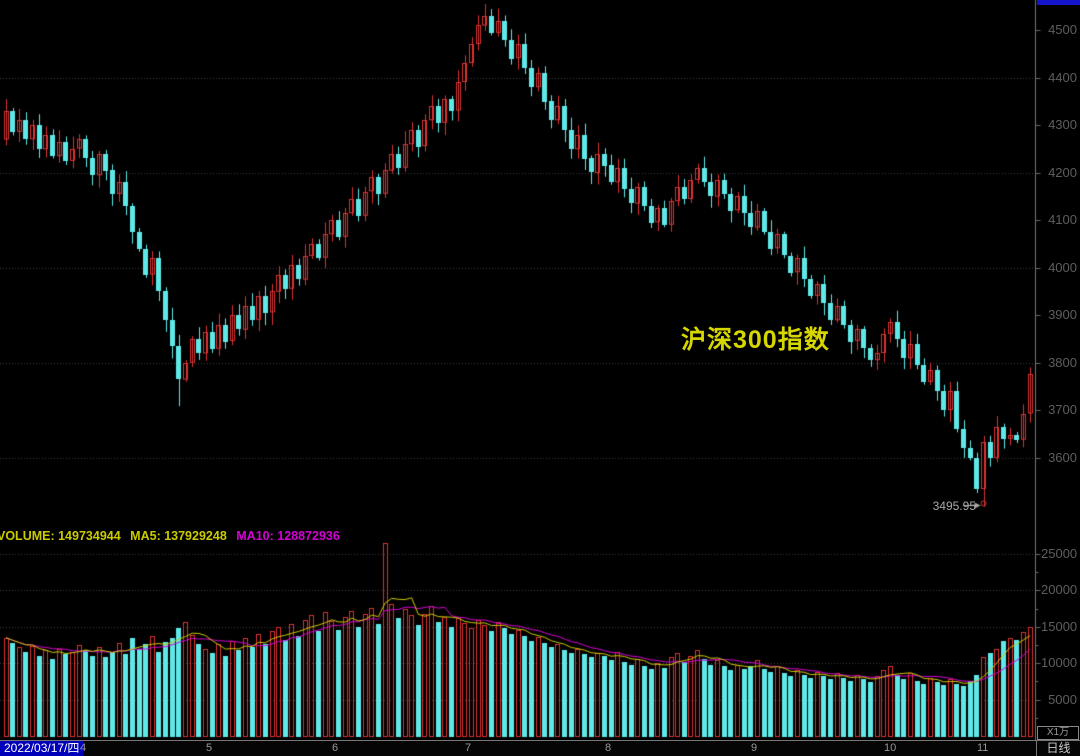  What do you see at coordinates (983, 748) in the screenshot?
I see `month-tick-label: 11` at bounding box center [983, 748].